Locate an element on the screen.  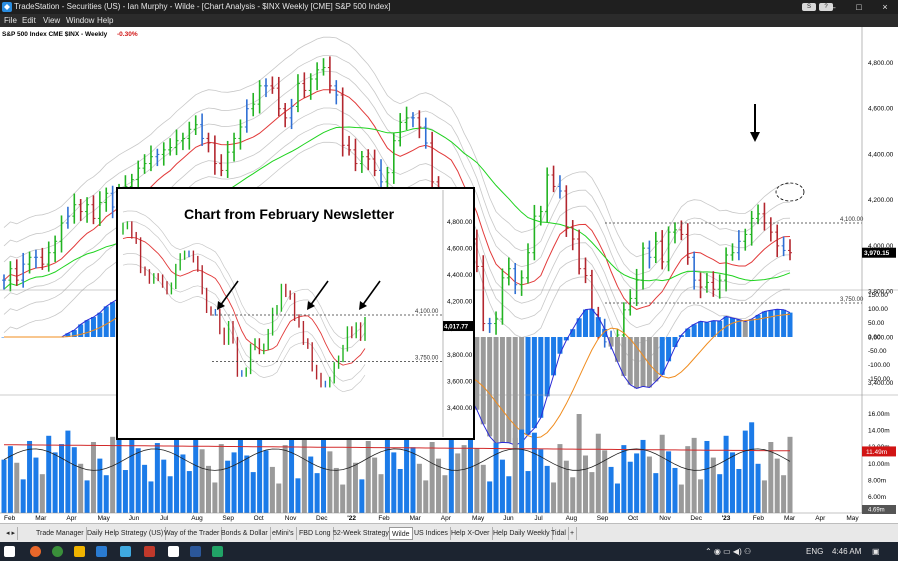
inset-price-tick: 3,600.00 is located at coordinates (460, 381).